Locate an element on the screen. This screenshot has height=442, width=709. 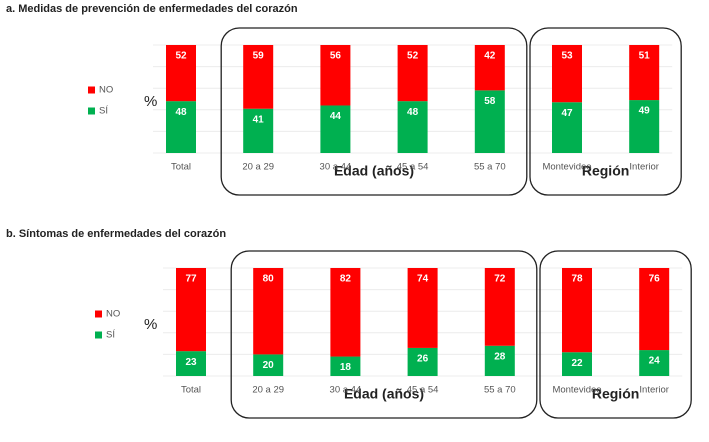
value-label: 44 is located at coordinates (336, 116).